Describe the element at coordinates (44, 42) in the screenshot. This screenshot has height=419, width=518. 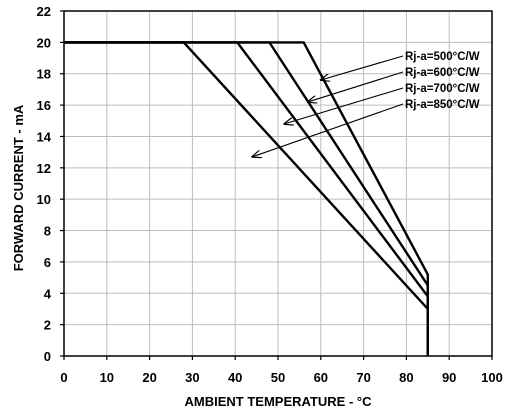
I see `y-tick-label: 20` at that location.